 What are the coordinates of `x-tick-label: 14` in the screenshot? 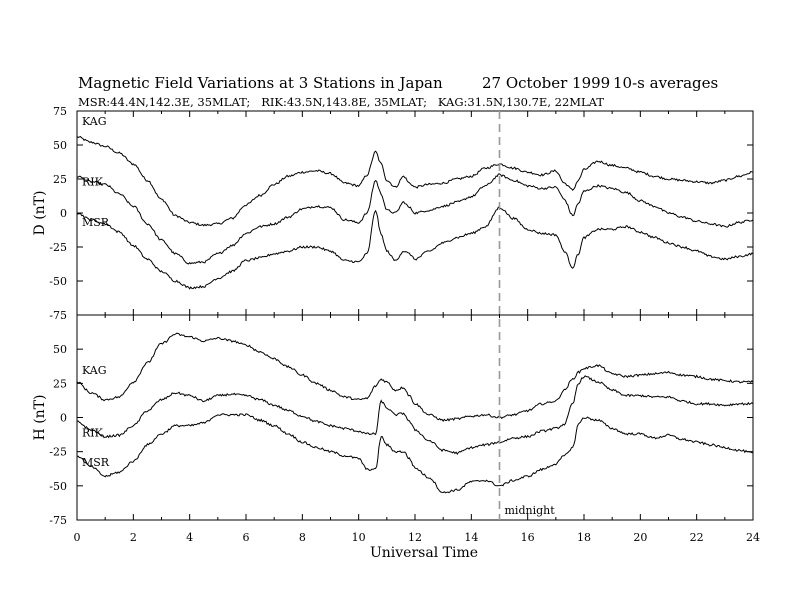 It's located at (471, 537).